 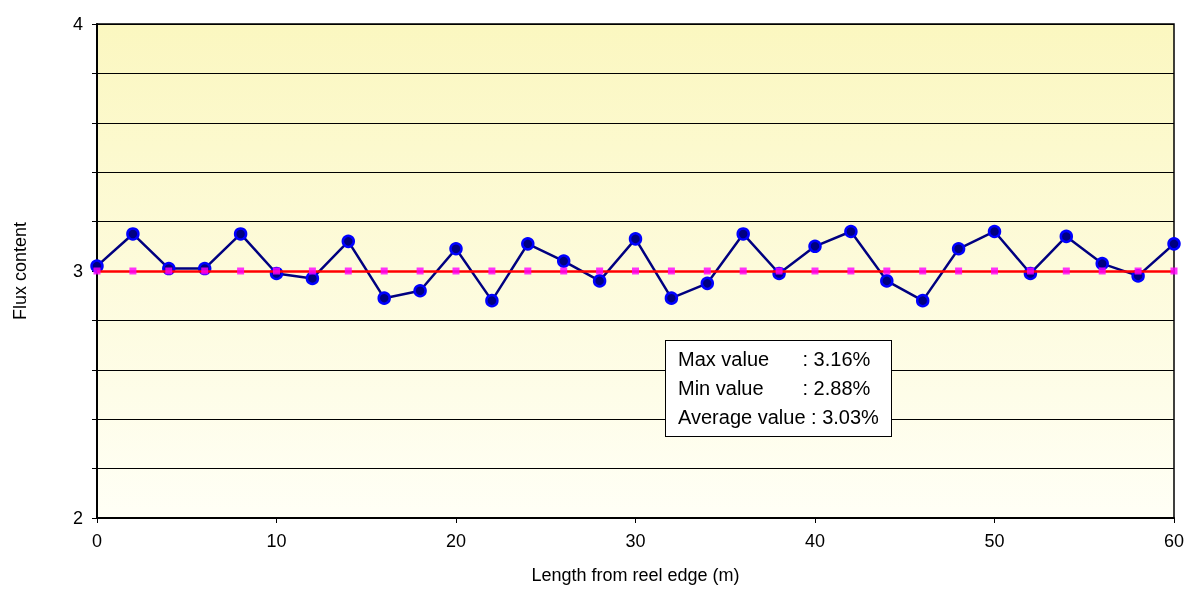 What do you see at coordinates (815, 541) in the screenshot?
I see `x-tick-label: 40` at bounding box center [815, 541].